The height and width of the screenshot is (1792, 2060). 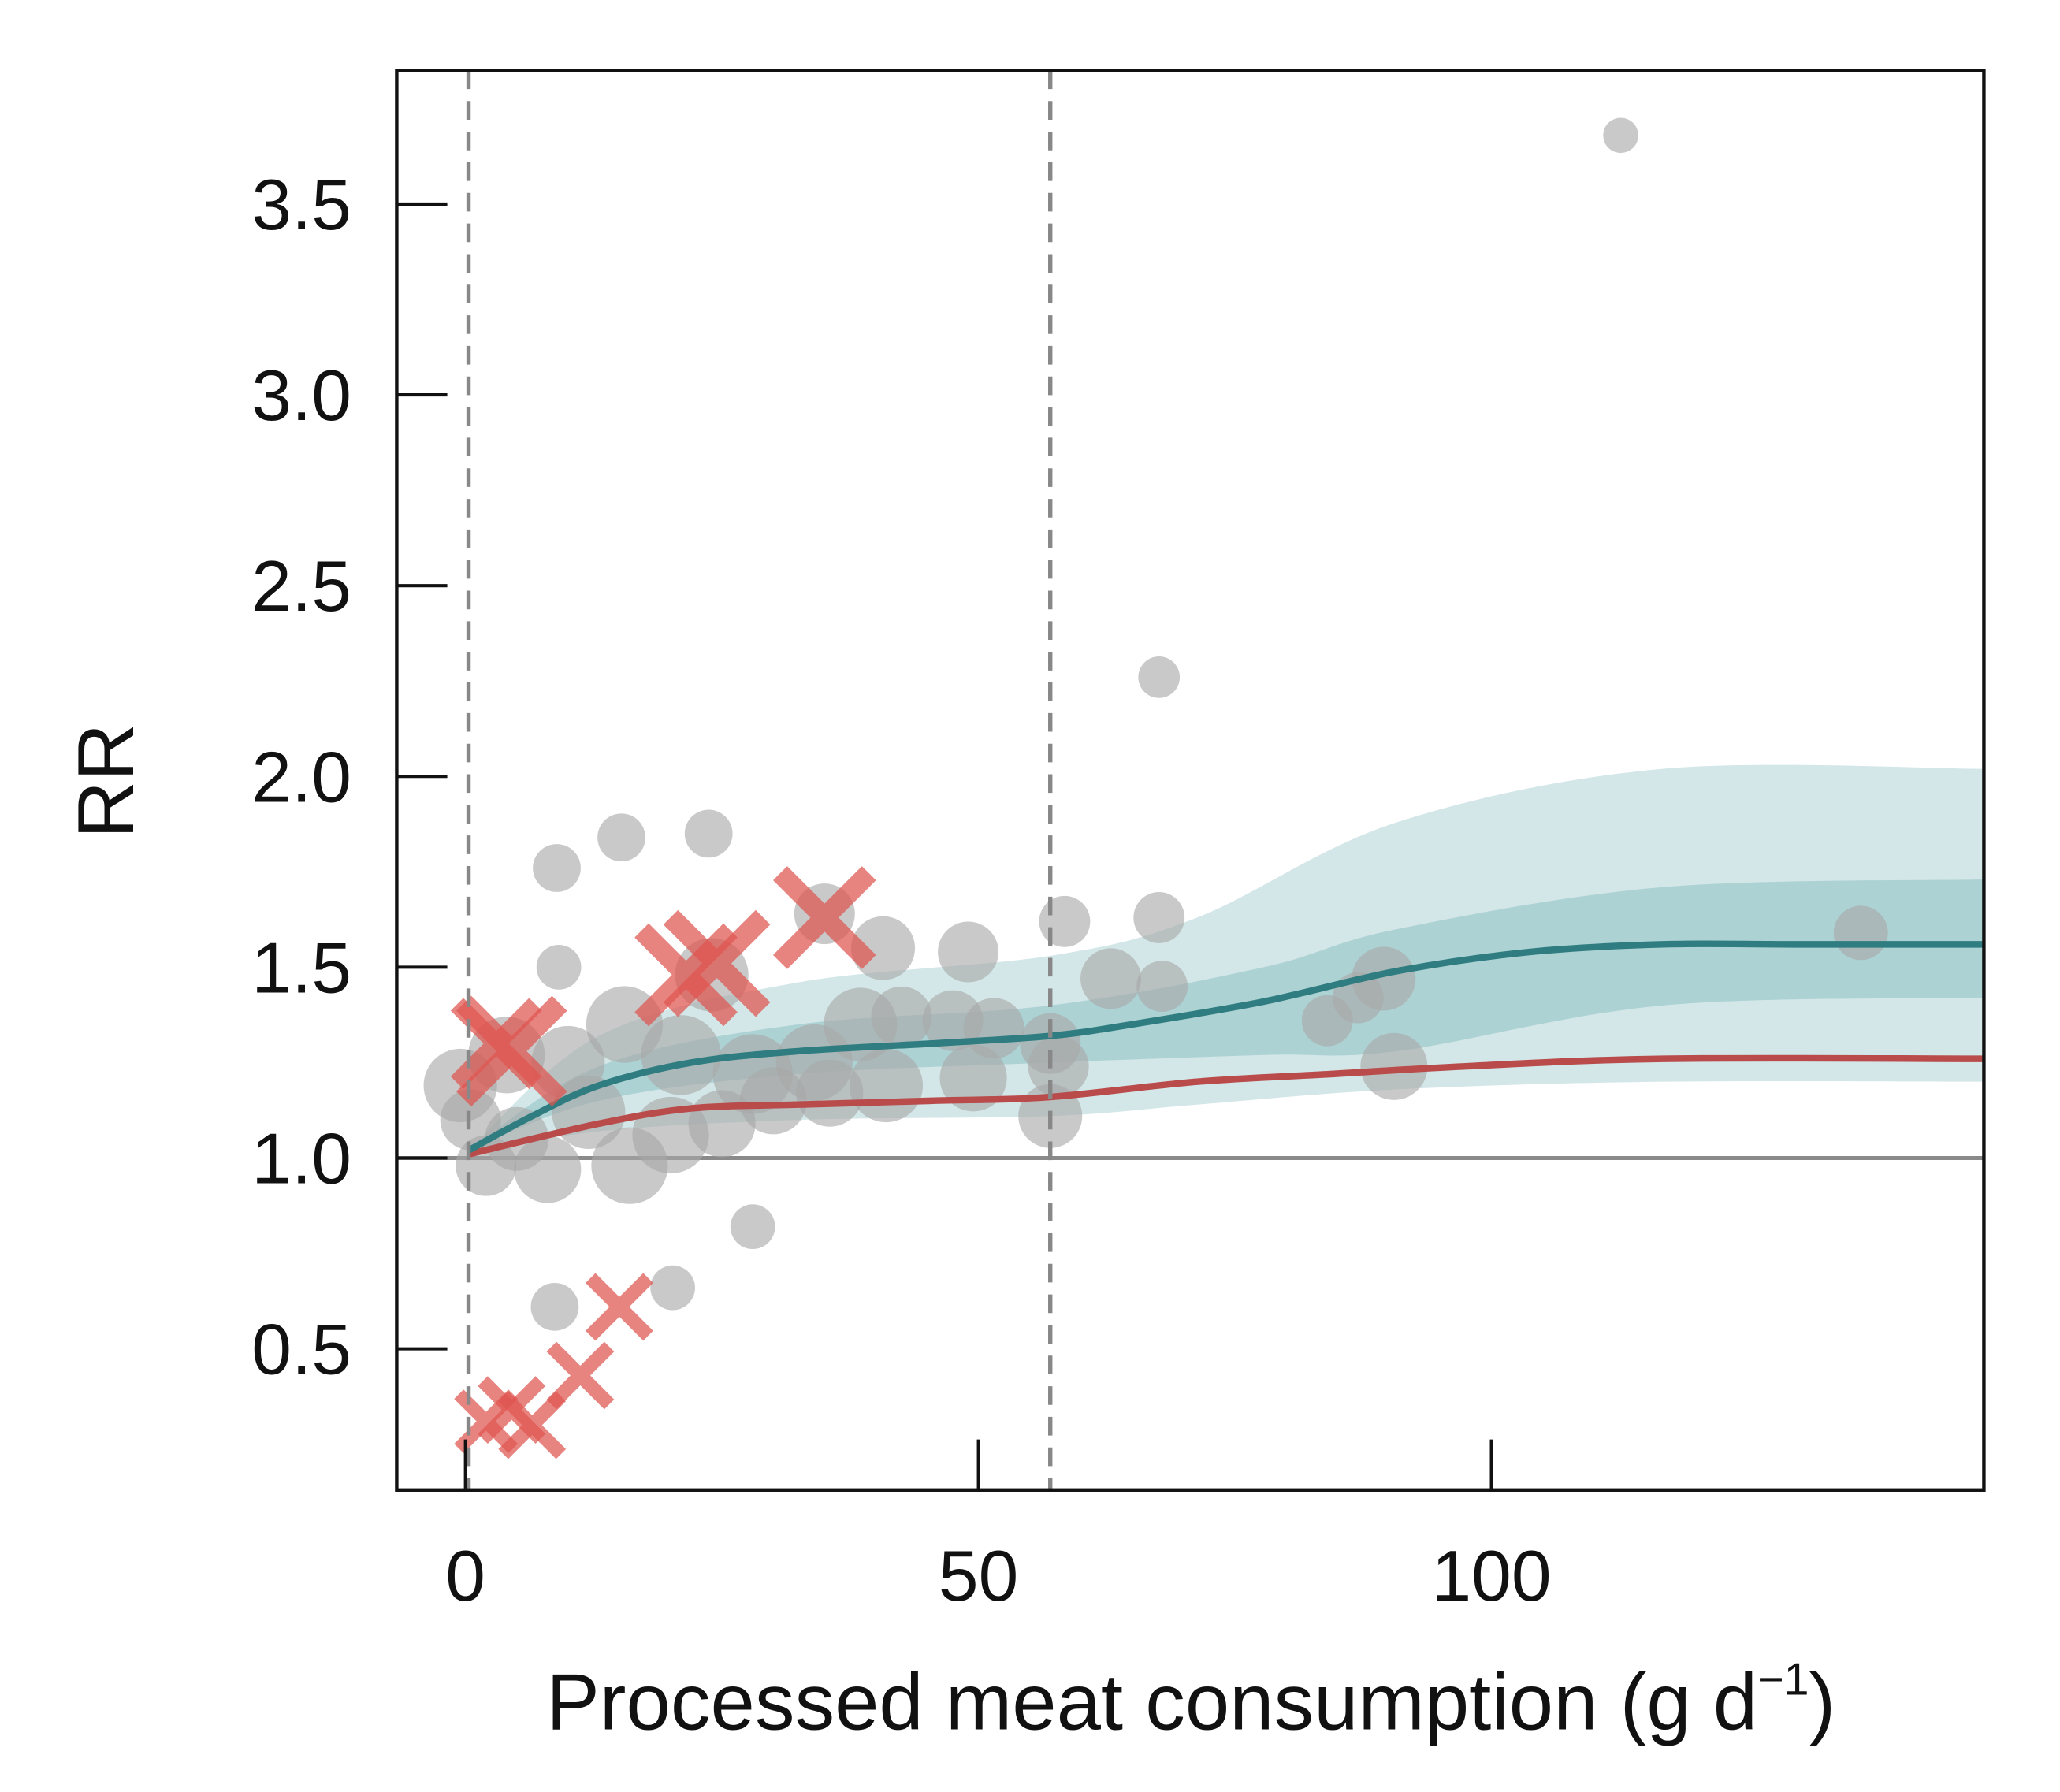 What do you see at coordinates (301, 205) in the screenshot?
I see `y-tick-label: 3.5` at bounding box center [301, 205].